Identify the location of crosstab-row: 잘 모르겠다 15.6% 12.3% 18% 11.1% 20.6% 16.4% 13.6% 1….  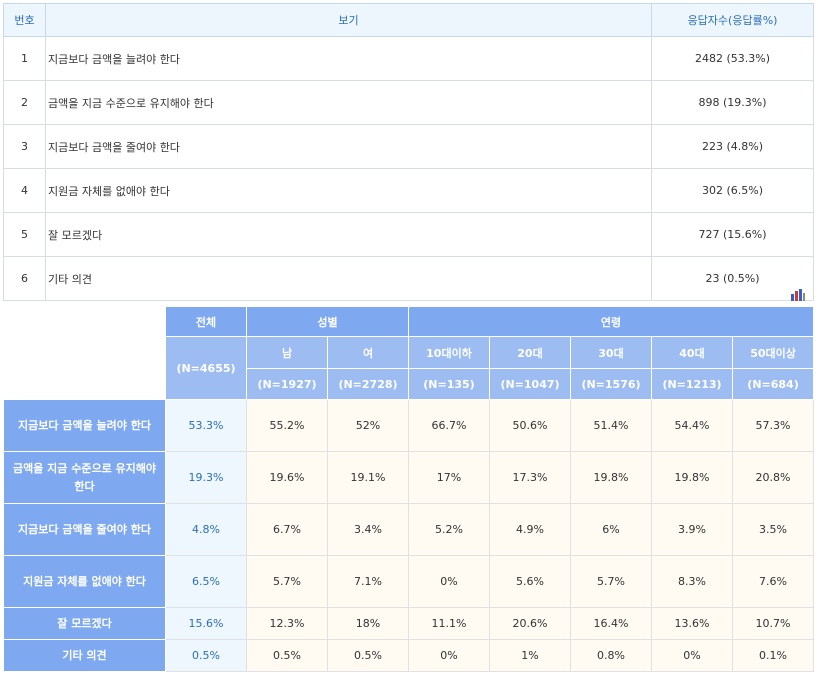
(409, 623).